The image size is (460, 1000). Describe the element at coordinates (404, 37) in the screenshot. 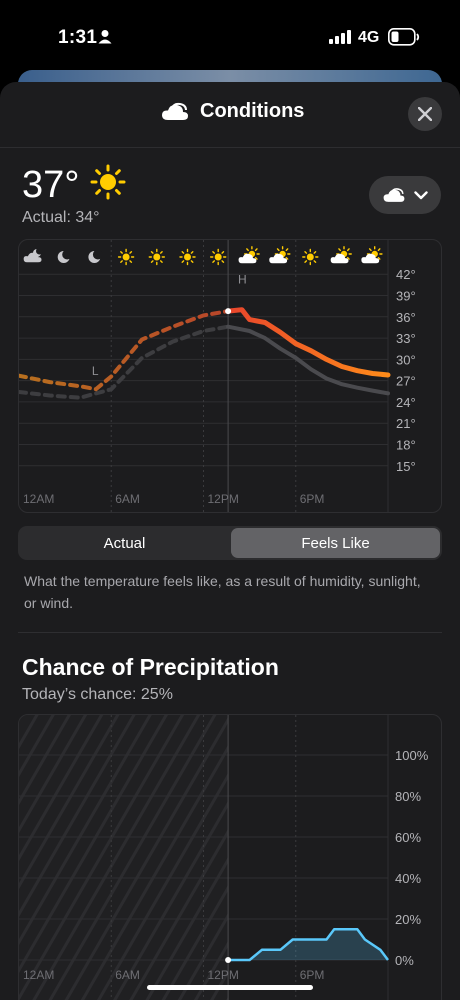

I see `battery-icon` at that location.